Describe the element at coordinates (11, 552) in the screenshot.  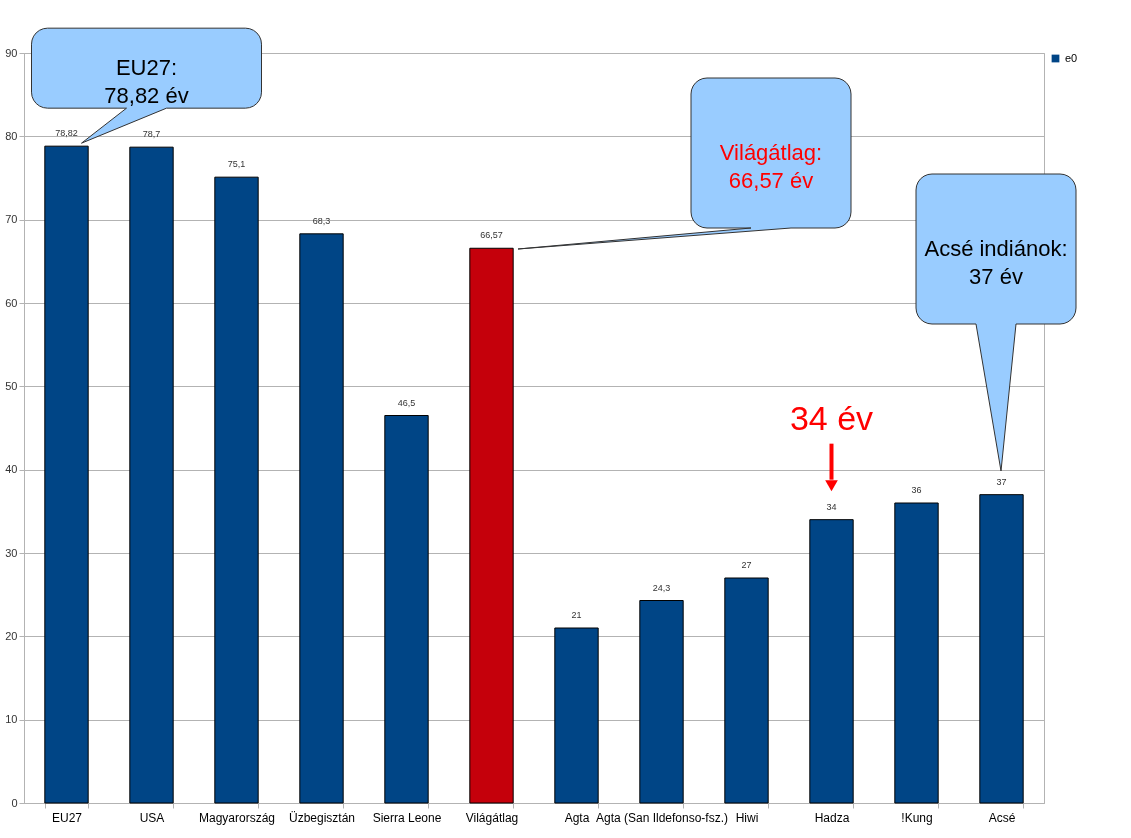
I see `y-tick-label: 30` at that location.